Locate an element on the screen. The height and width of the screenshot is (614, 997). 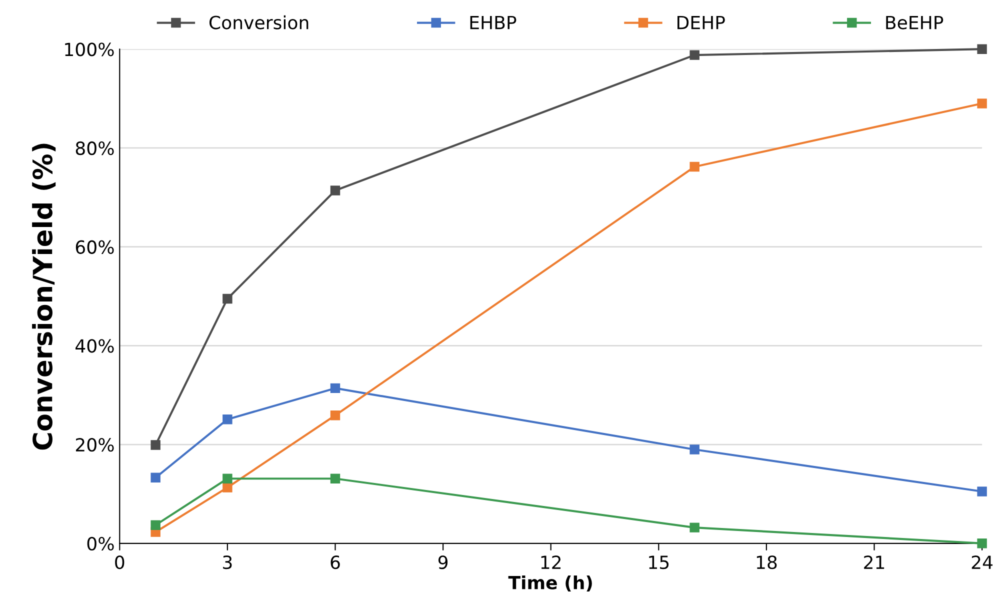
y-tick-label: 80% is located at coordinates (95, 148).